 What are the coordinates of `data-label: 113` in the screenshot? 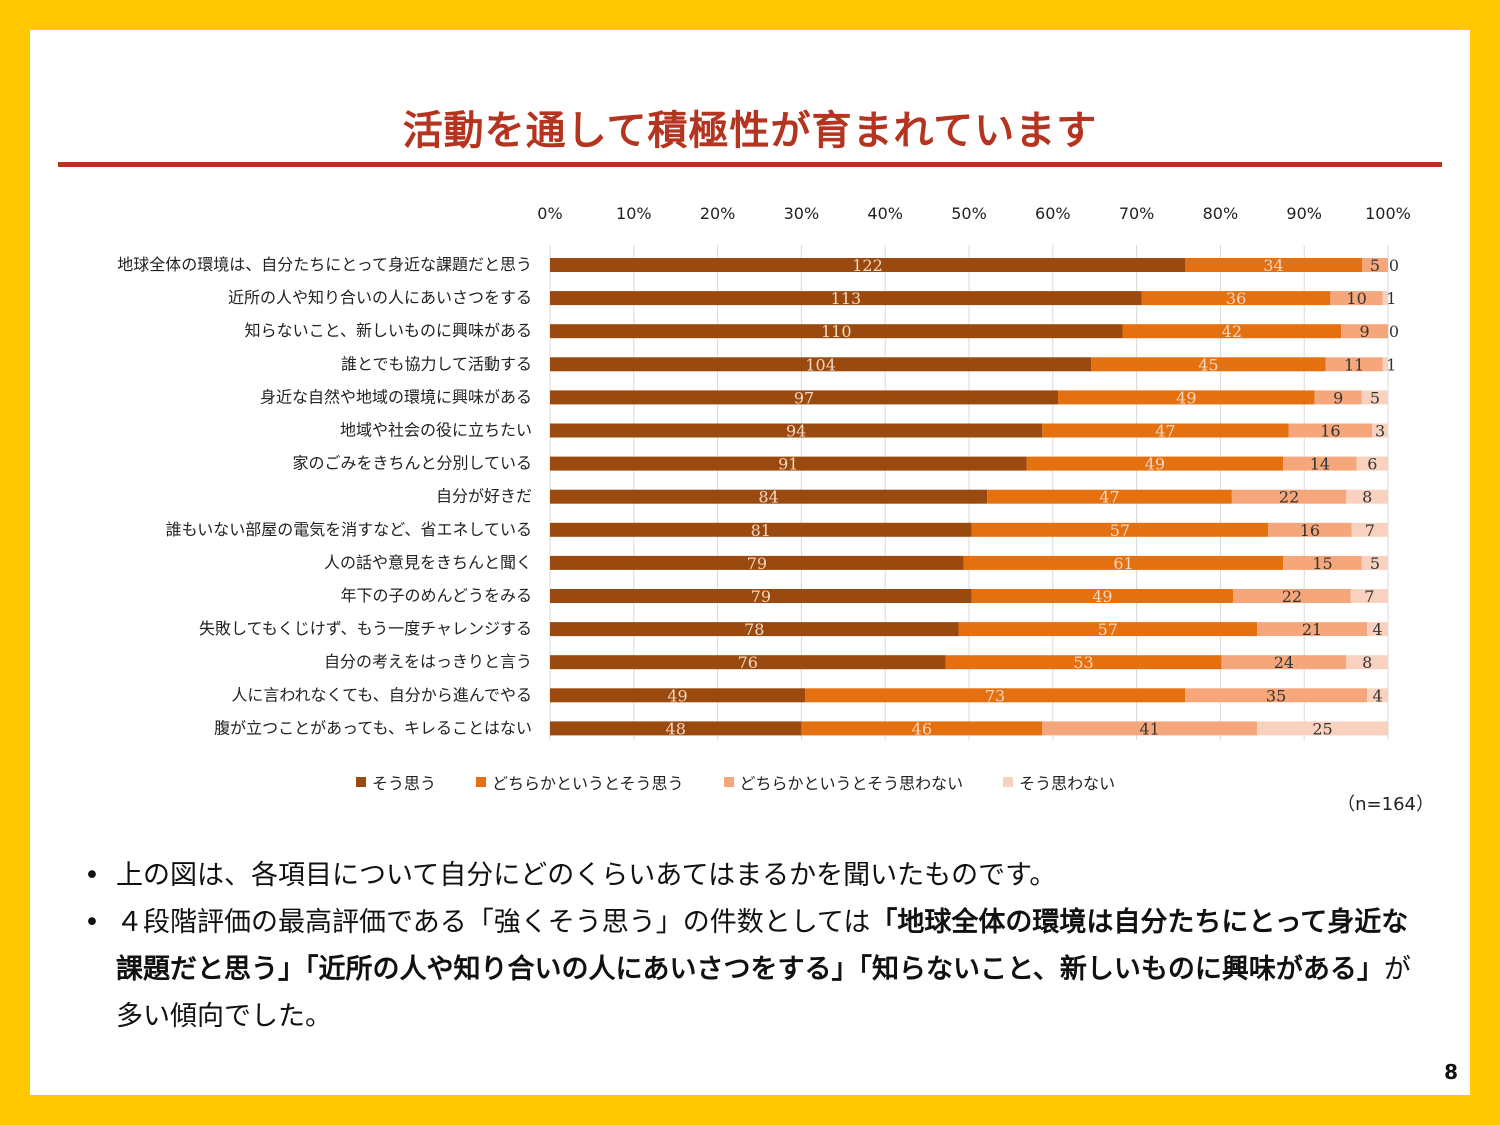 It's located at (846, 298).